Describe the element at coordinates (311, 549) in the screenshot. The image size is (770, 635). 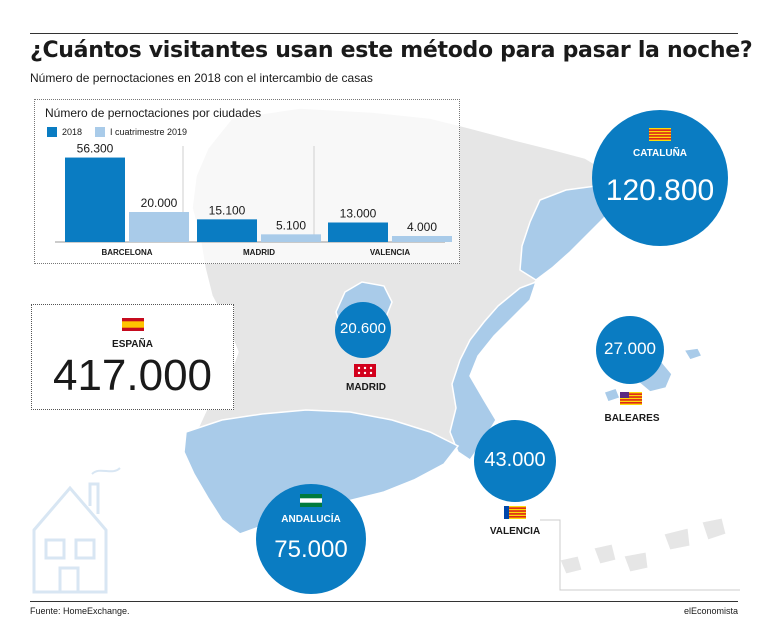
I see `bubble-andalucia-value: 75.000` at that location.